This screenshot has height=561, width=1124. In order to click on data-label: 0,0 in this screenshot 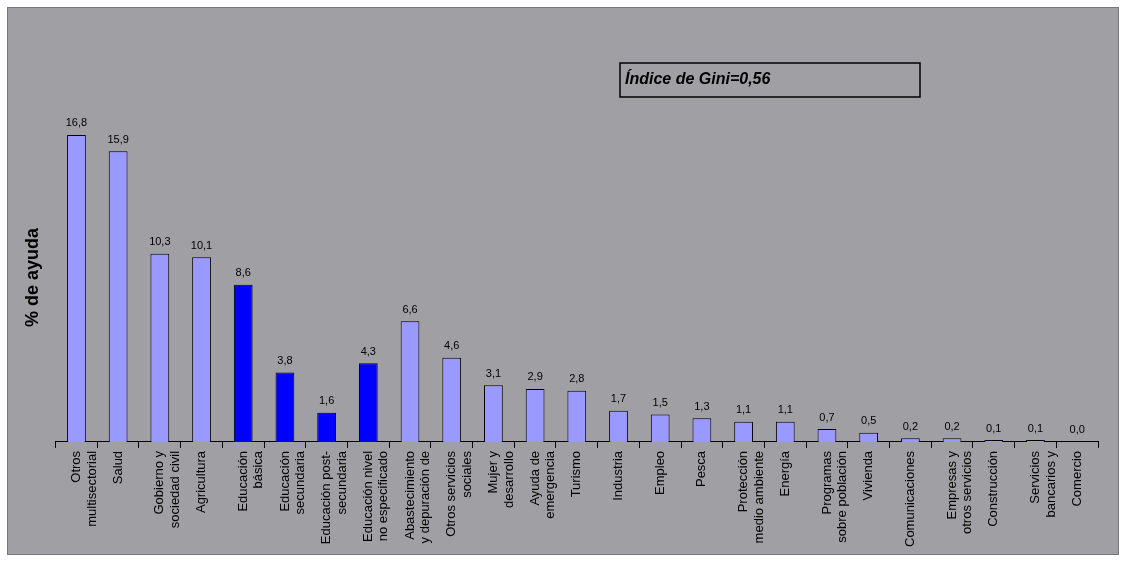, I will do `click(1077, 429)`.